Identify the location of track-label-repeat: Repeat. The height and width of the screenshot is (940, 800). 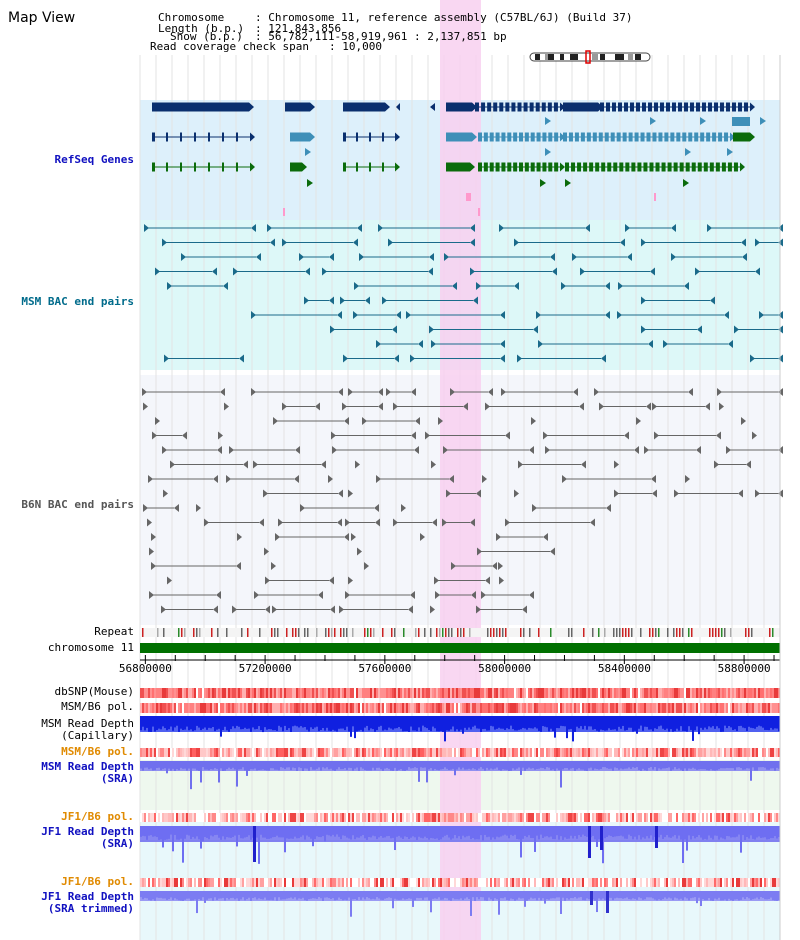
(114, 631).